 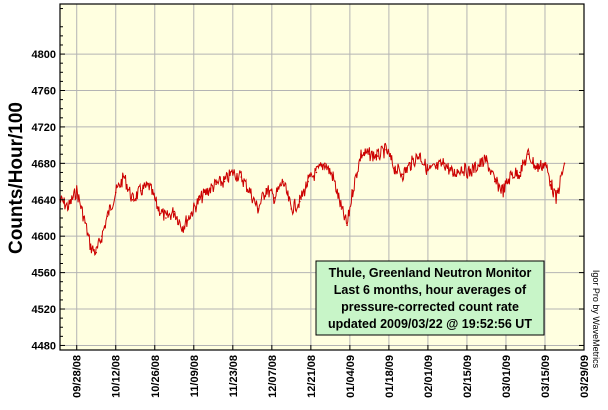 What do you see at coordinates (430, 324) in the screenshot?
I see `info-line-4: updated 2009/03/22 @ 19:52:56 UT` at bounding box center [430, 324].